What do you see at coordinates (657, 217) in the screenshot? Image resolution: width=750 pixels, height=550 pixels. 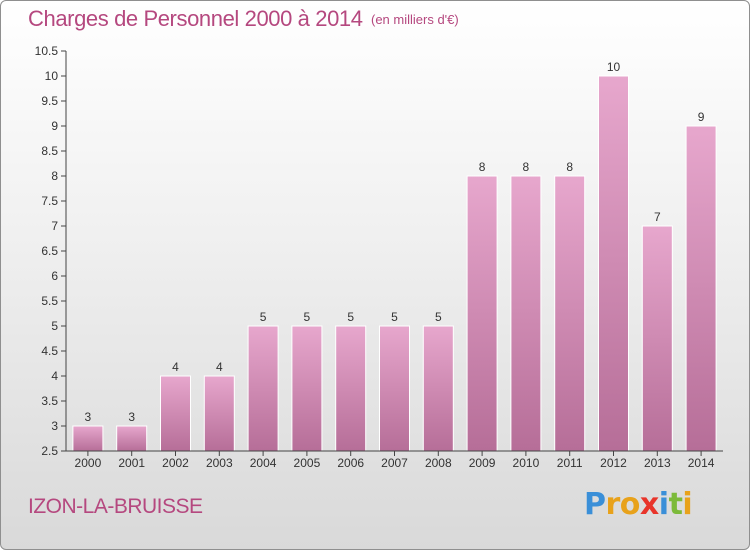 I see `data-label: 7` at bounding box center [657, 217].